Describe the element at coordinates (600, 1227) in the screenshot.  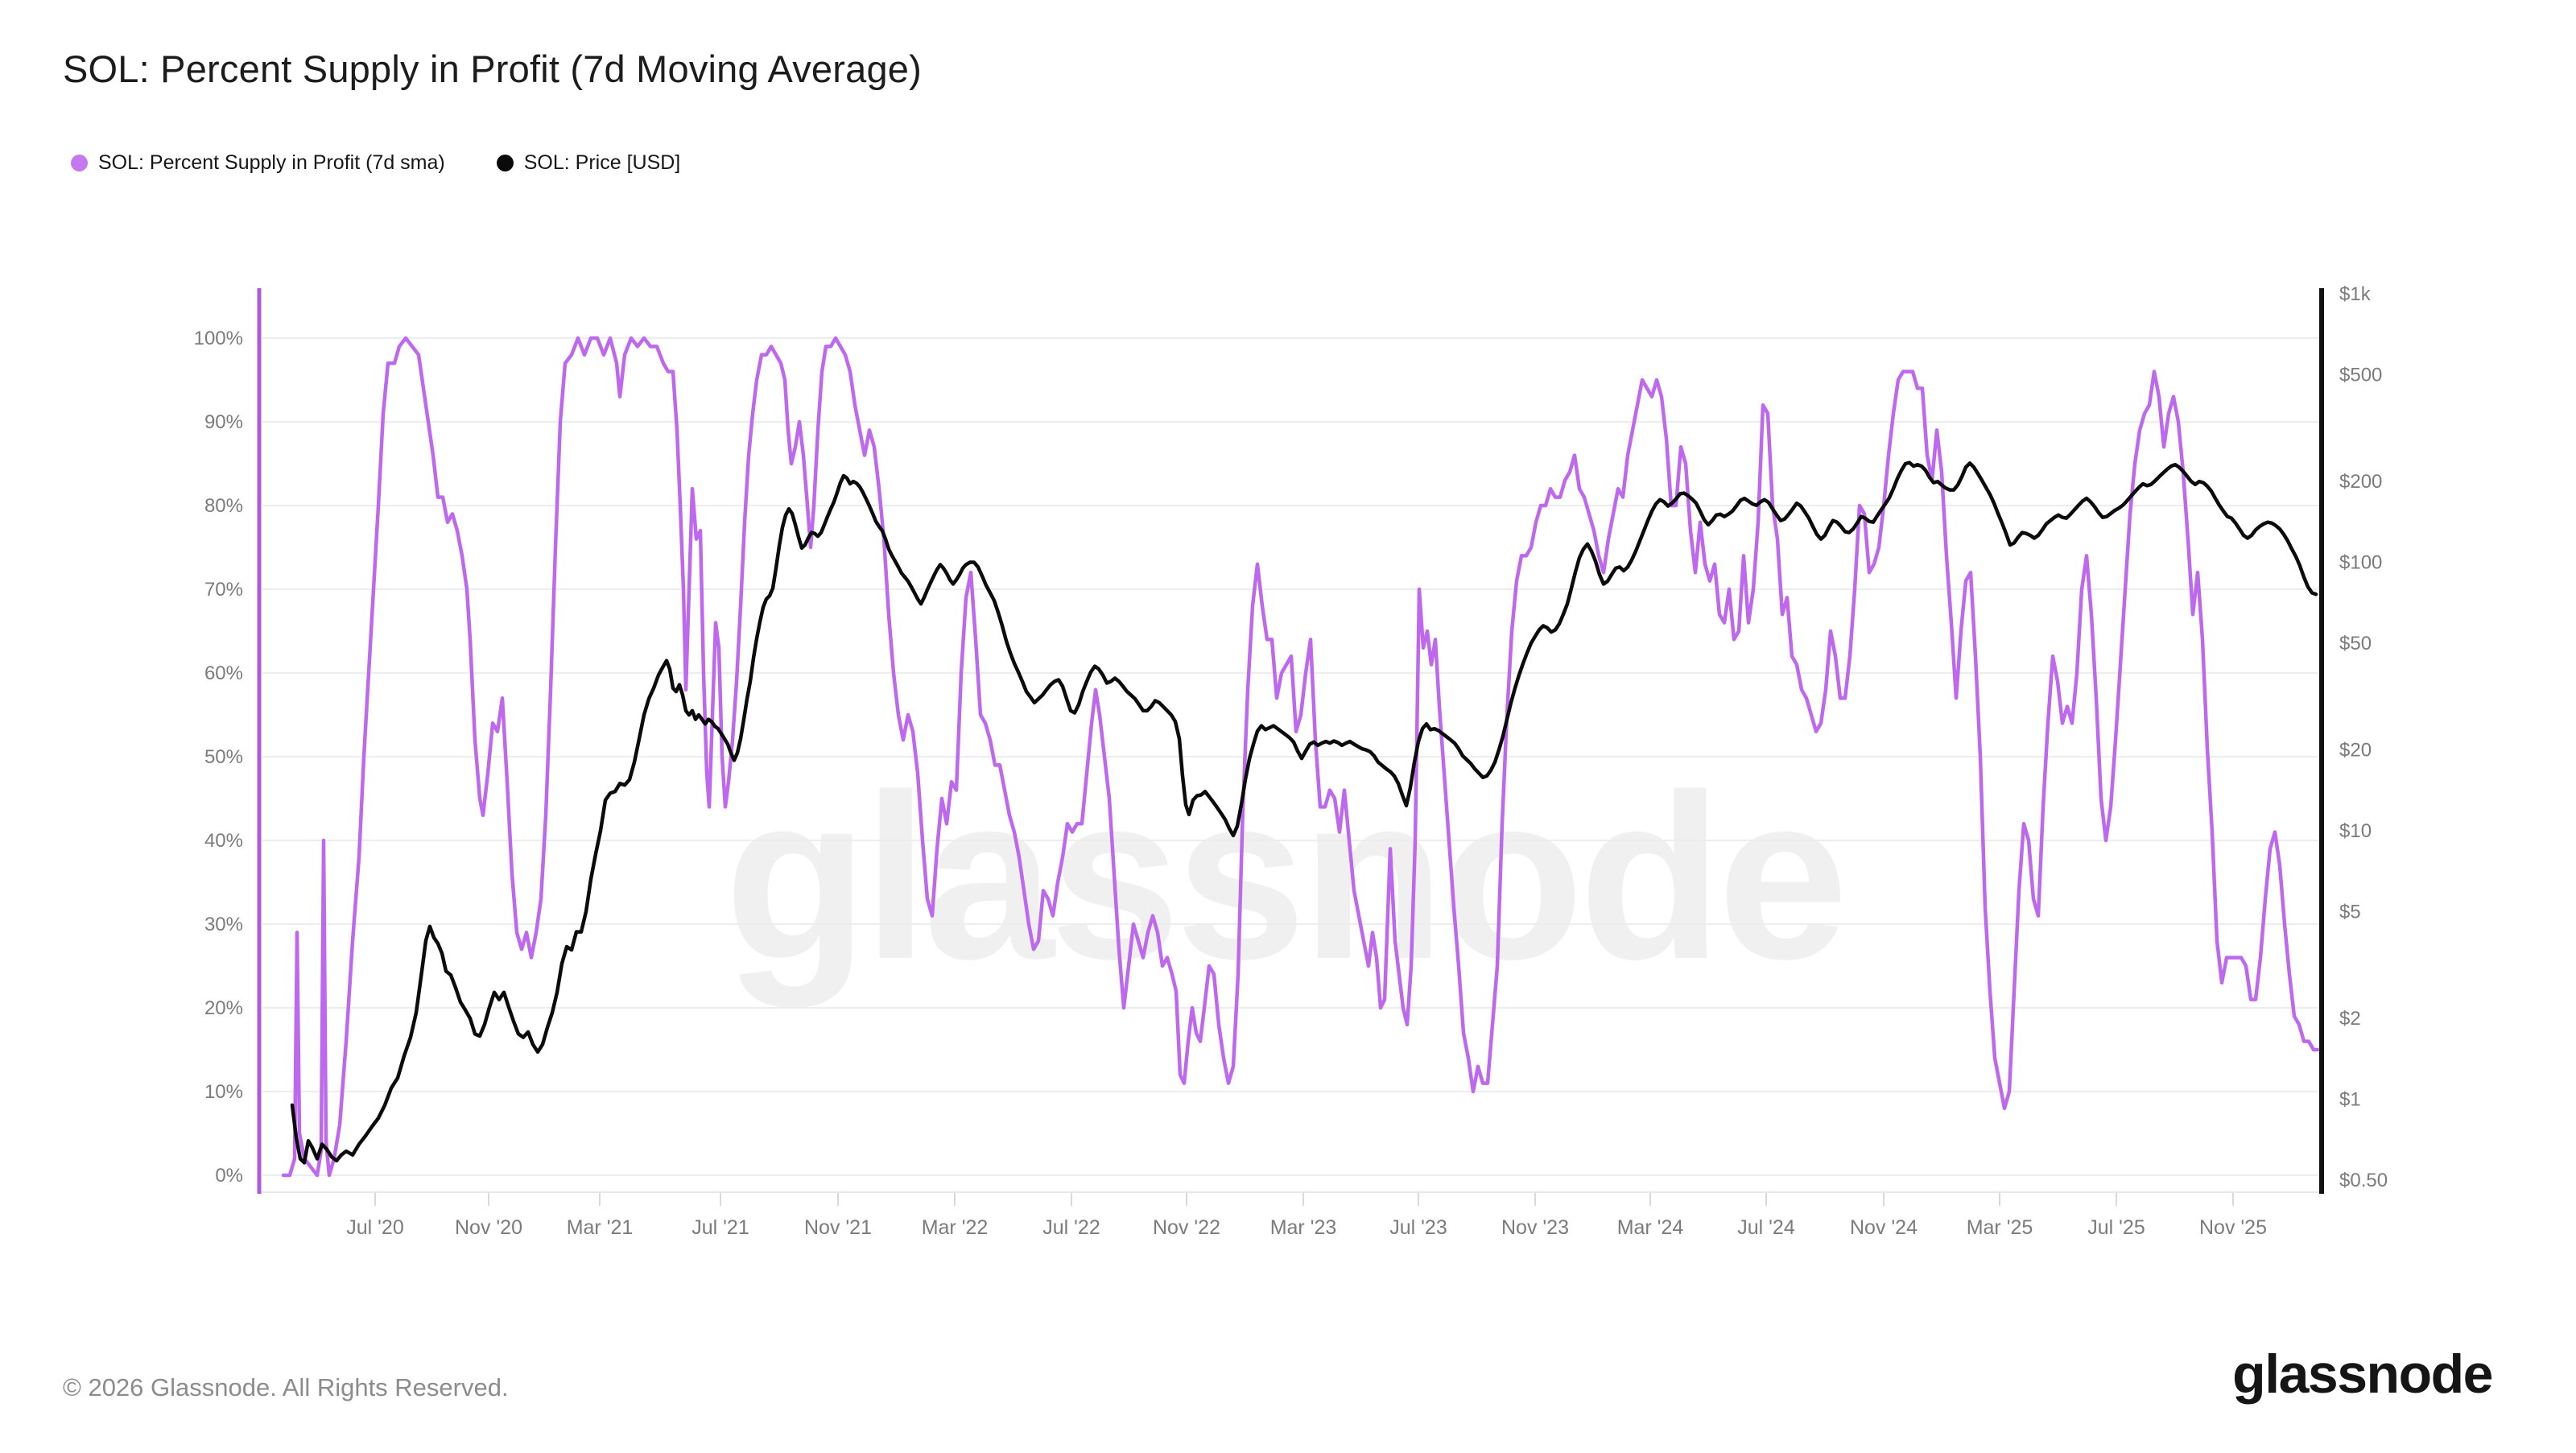
I see `svg-text: Mar '21` at that location.